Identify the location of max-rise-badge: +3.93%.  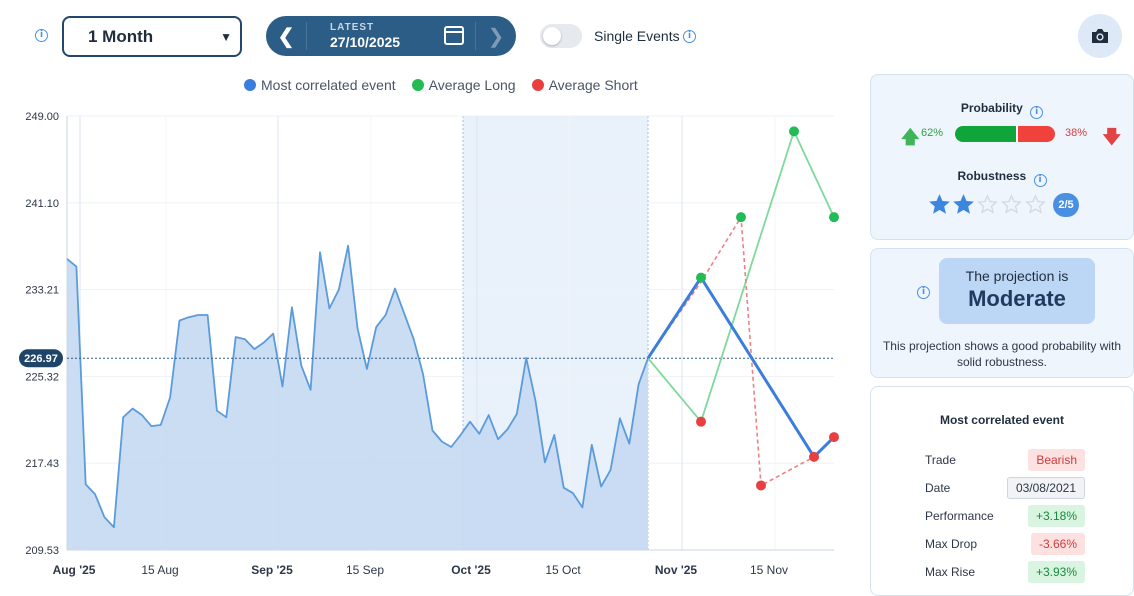
(1056, 572).